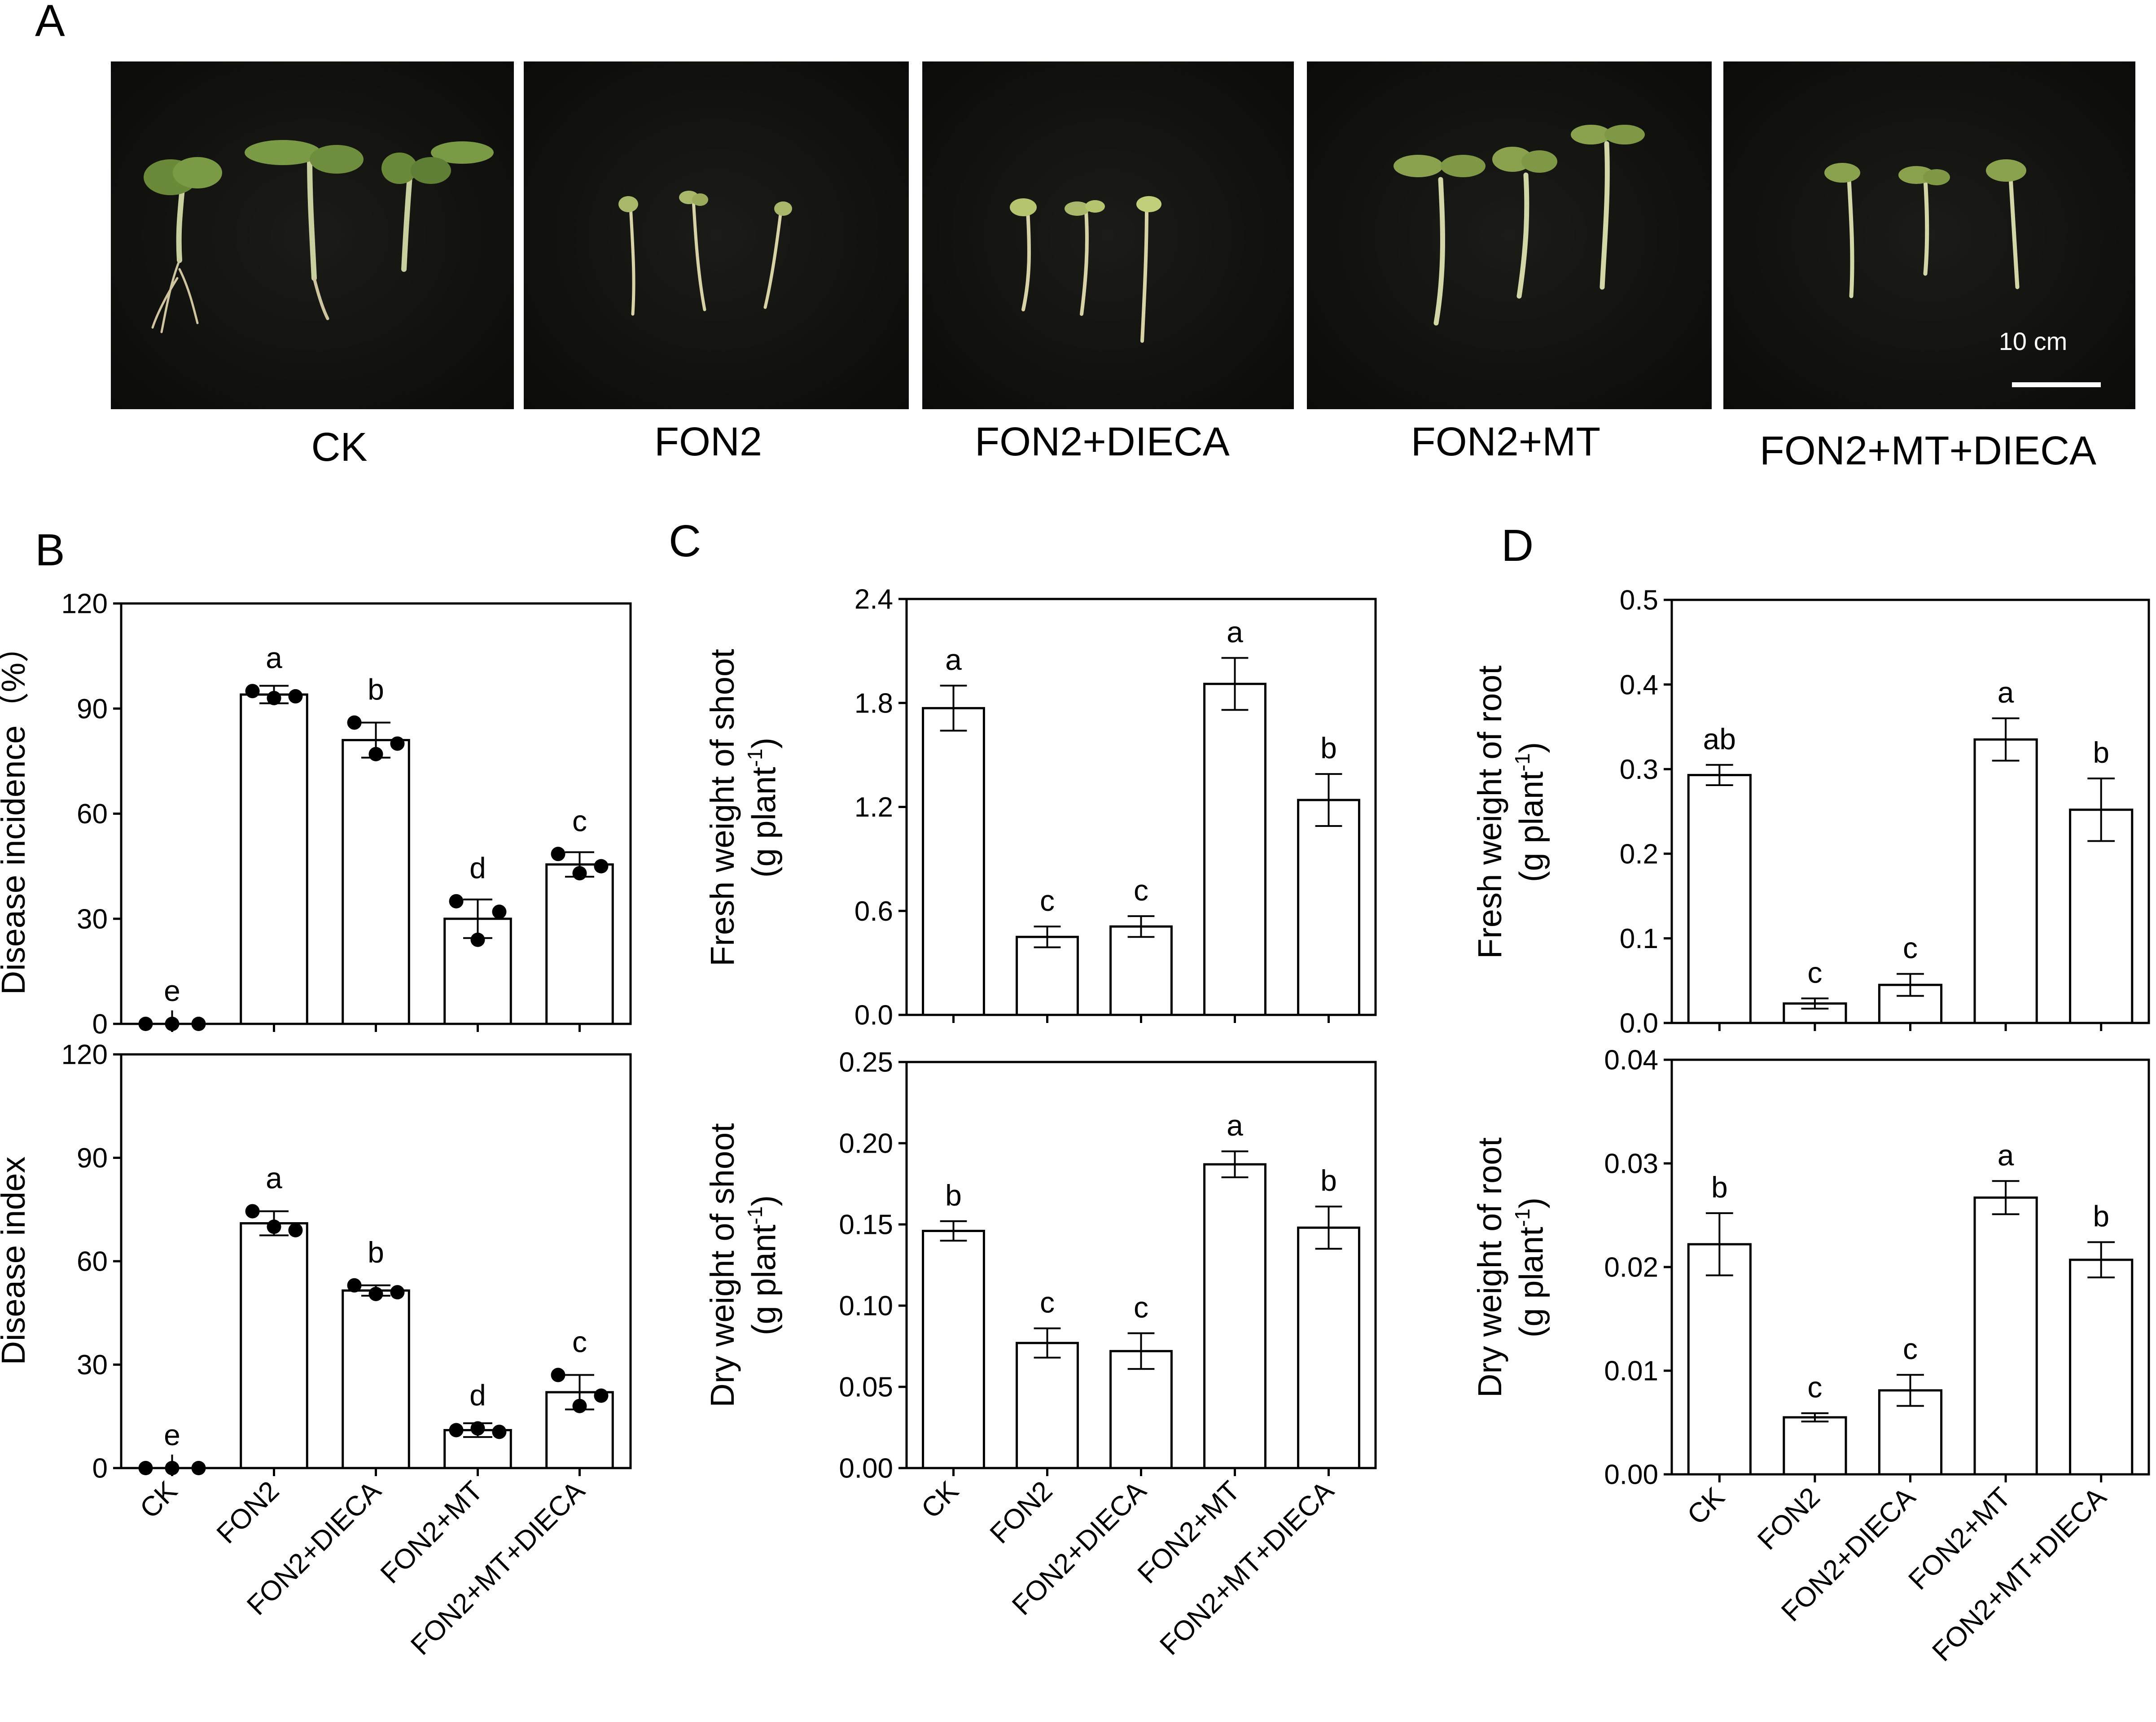  Describe the element at coordinates (743, 807) in the screenshot. I see `y-axis-label: Fresh weight of shoot (g plant-1)` at that location.